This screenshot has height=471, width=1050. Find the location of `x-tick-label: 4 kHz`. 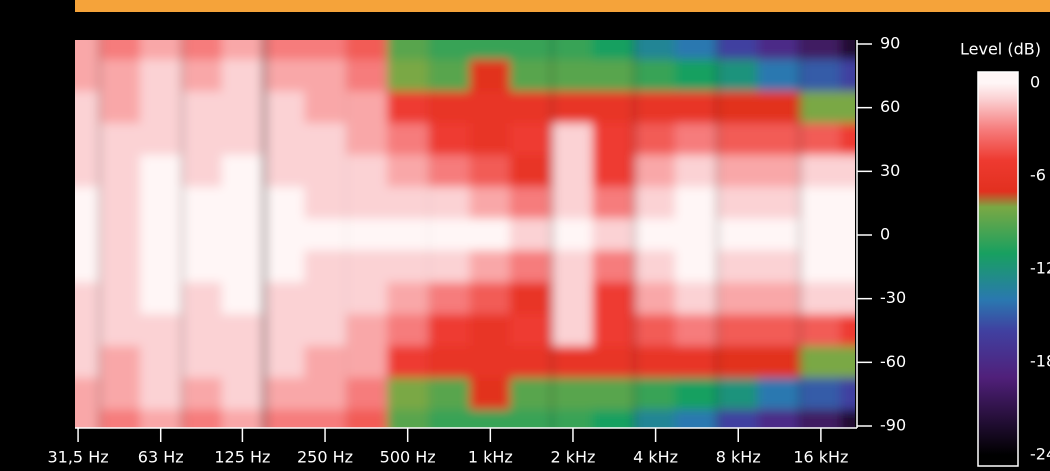

x-tick-label: 4 kHz is located at coordinates (655, 457).